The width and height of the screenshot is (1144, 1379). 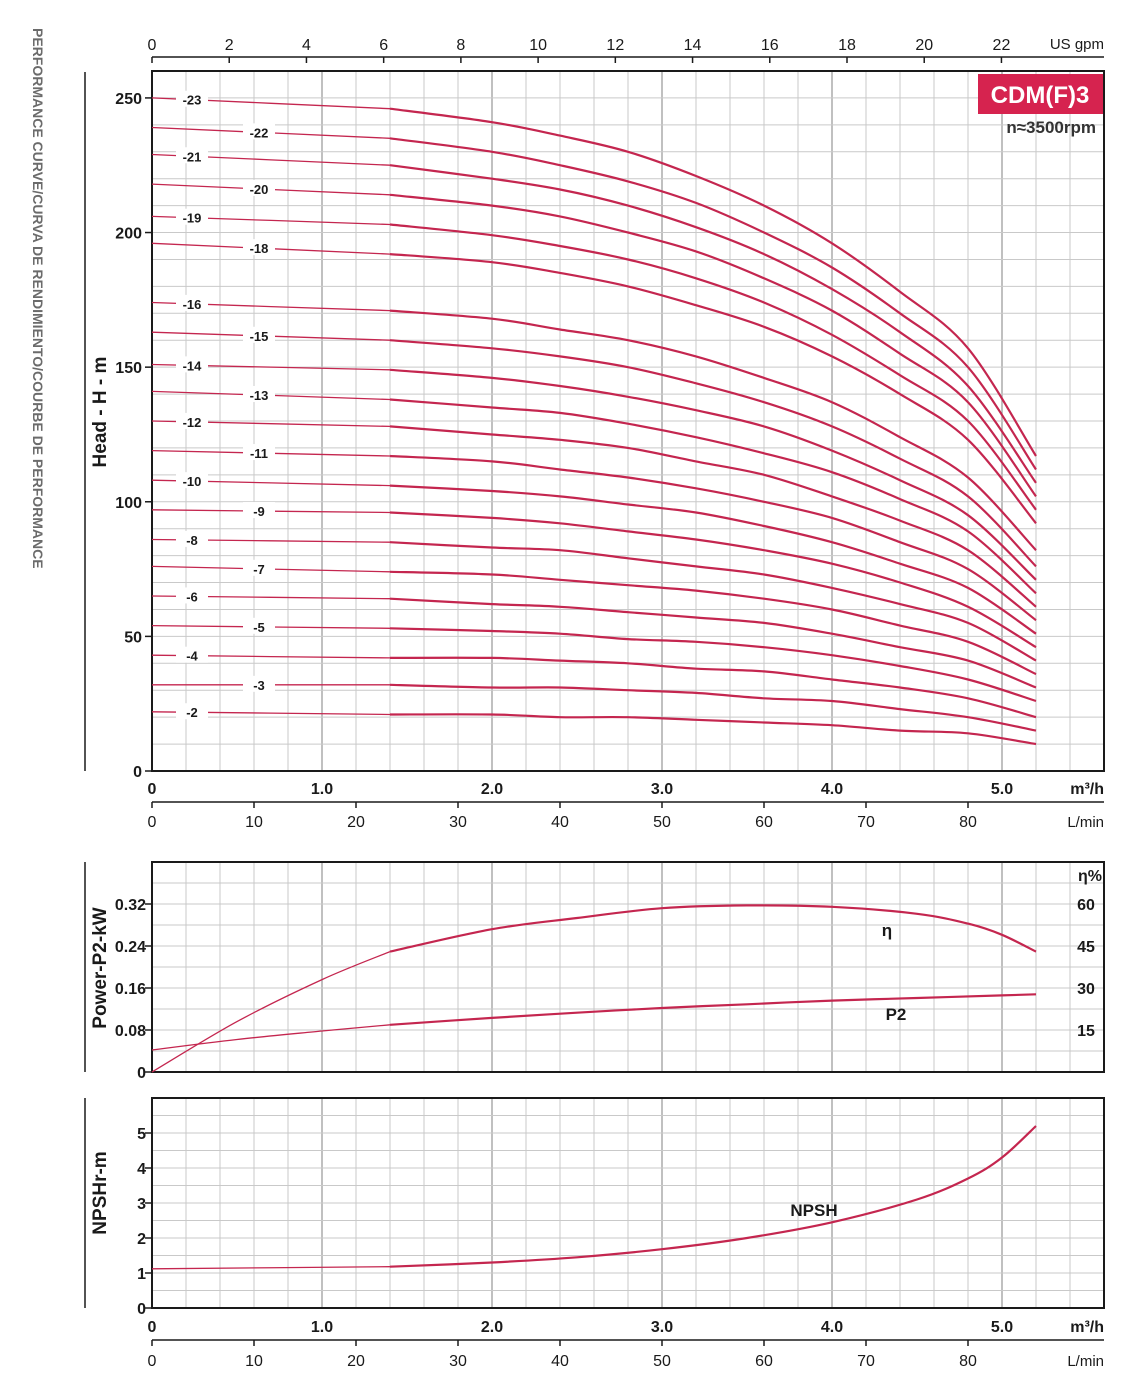 I want to click on efficiency-tick-label: 60, so click(x=1086, y=905).